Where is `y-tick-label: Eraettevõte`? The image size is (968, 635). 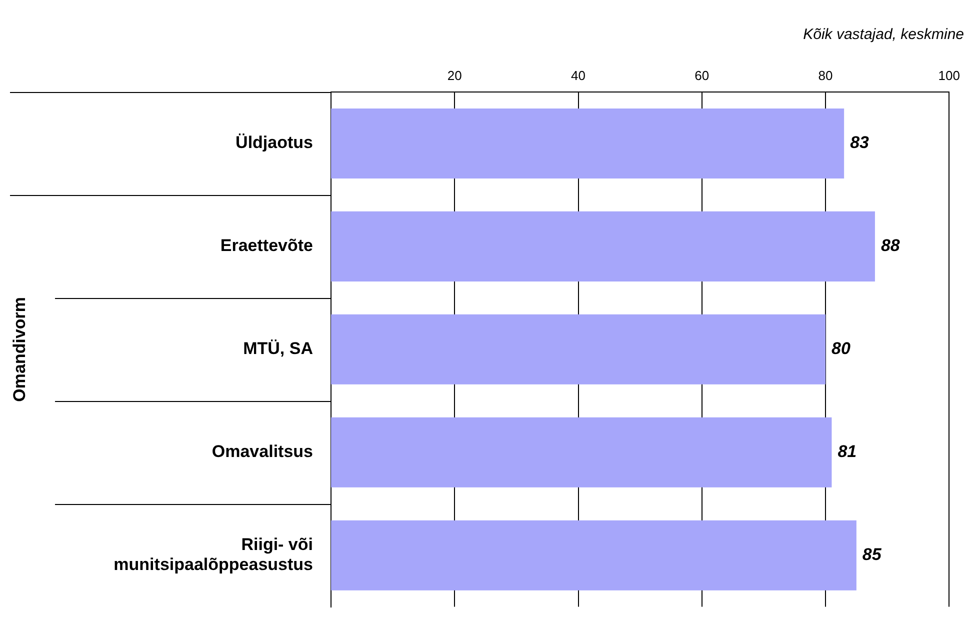 y-tick-label: Eraettevõte is located at coordinates (266, 246).